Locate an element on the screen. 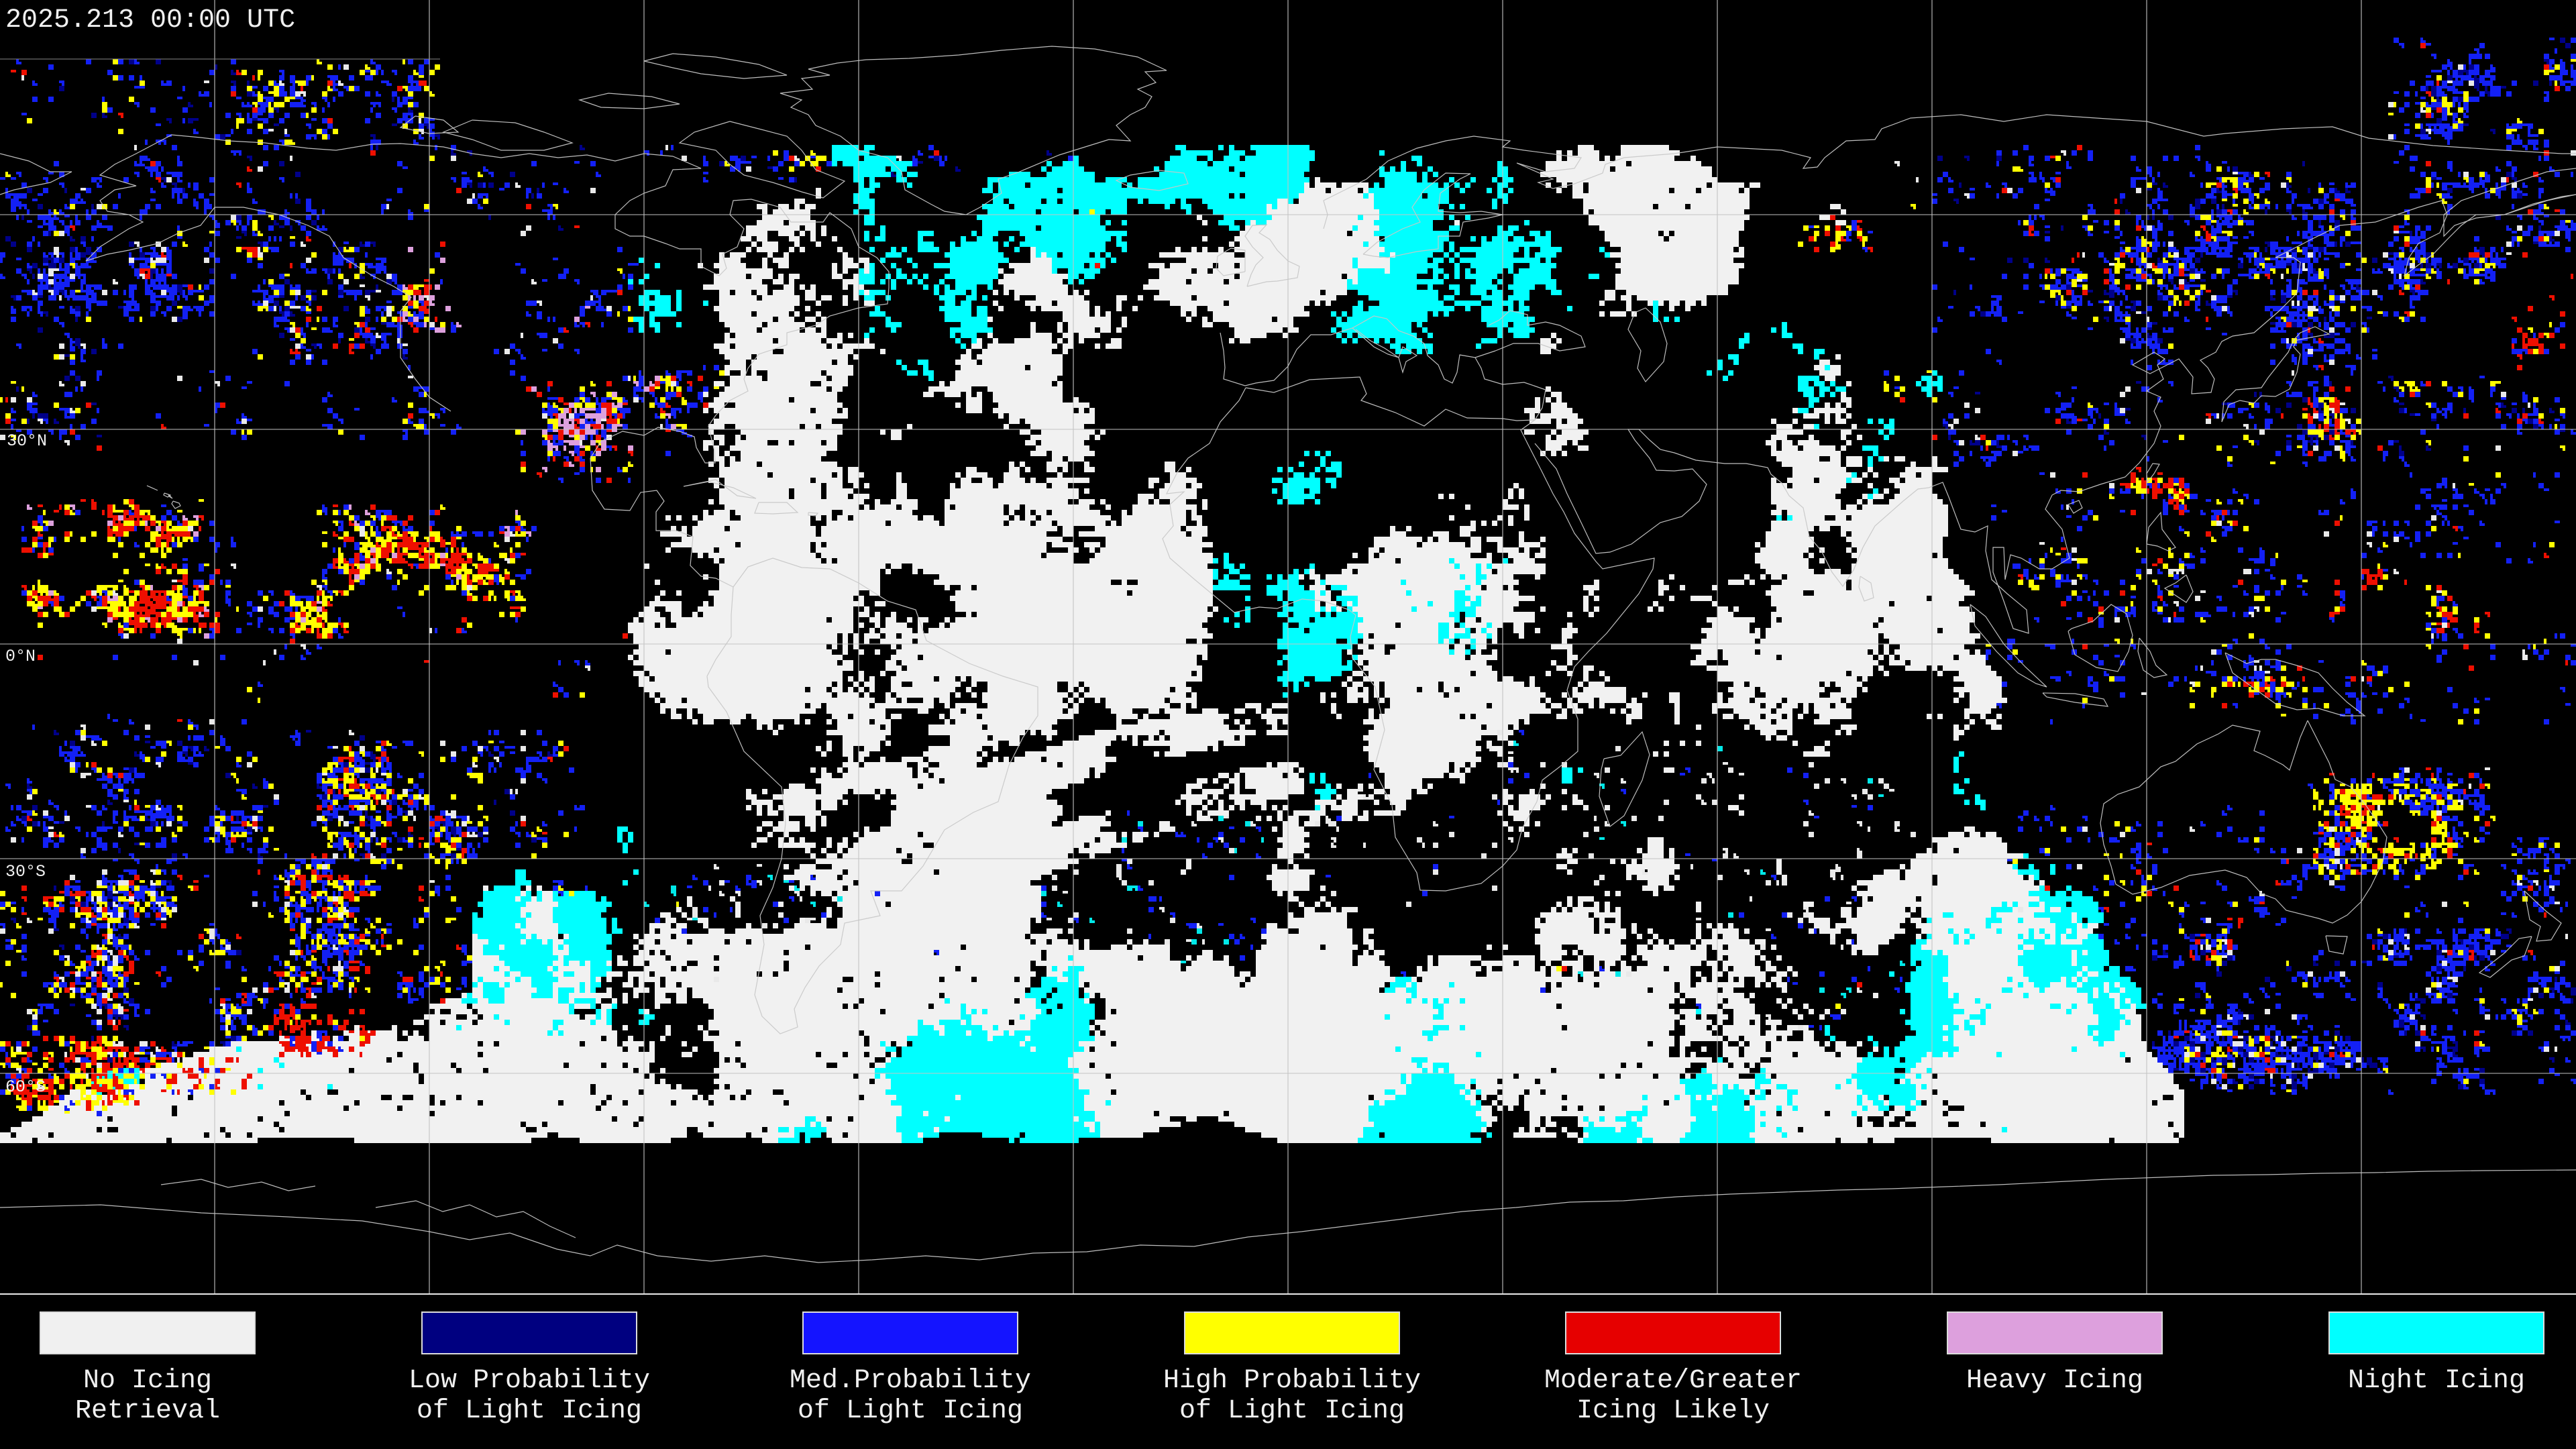 This screenshot has height=1449, width=2576. svg-text: Med.Probability is located at coordinates (910, 1381).